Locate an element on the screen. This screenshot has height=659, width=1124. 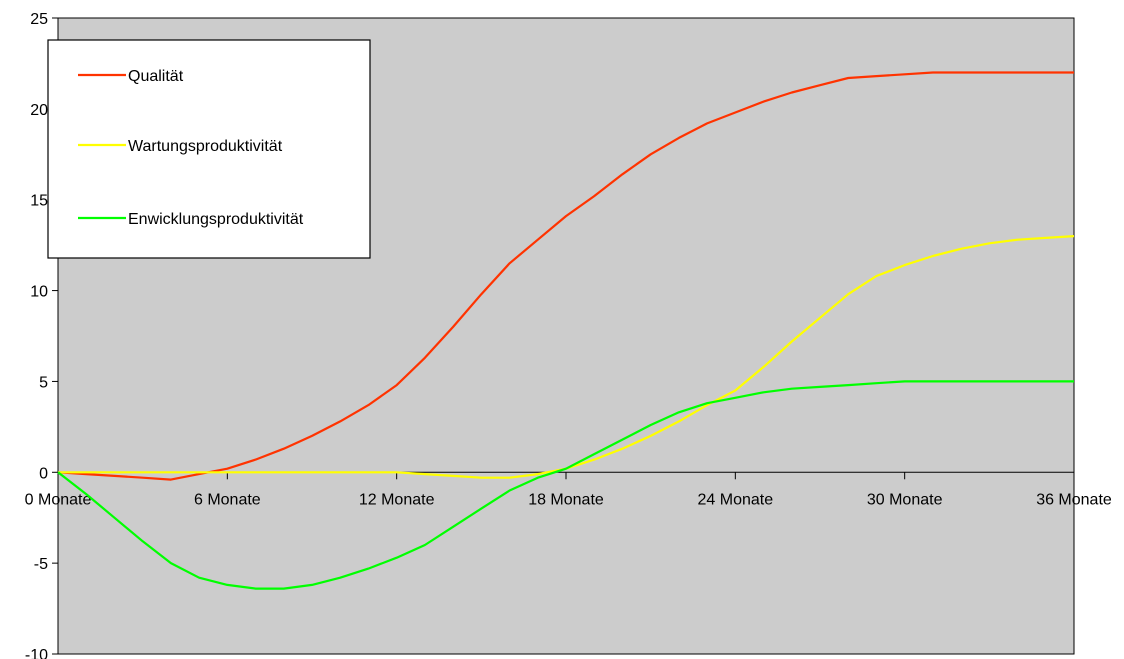
y-tick-label: 15 is located at coordinates (39, 201).